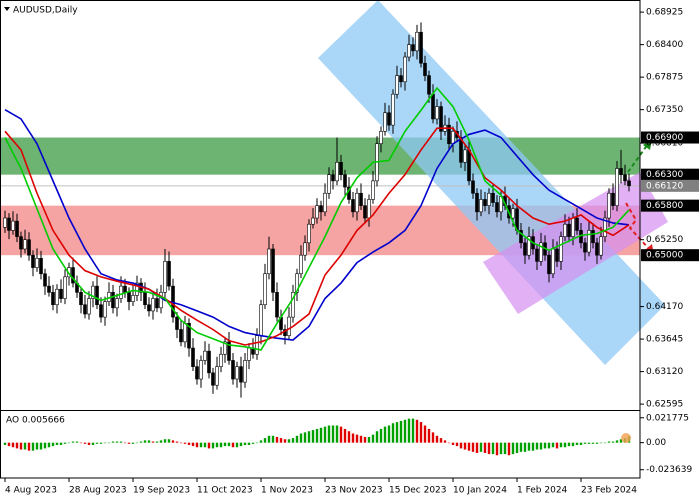 This screenshot has height=500, width=700. I want to click on chart-title: AUDUSD,Daily, so click(45, 11).